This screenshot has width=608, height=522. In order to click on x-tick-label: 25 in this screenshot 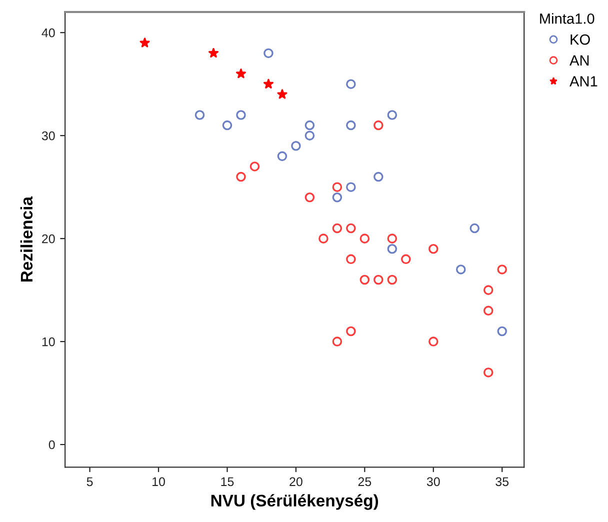, I will do `click(365, 481)`.